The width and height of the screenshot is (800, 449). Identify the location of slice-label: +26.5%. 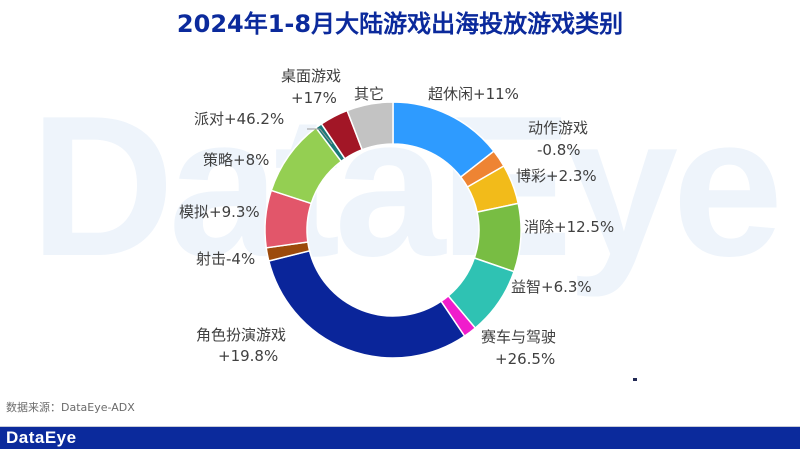
(525, 359).